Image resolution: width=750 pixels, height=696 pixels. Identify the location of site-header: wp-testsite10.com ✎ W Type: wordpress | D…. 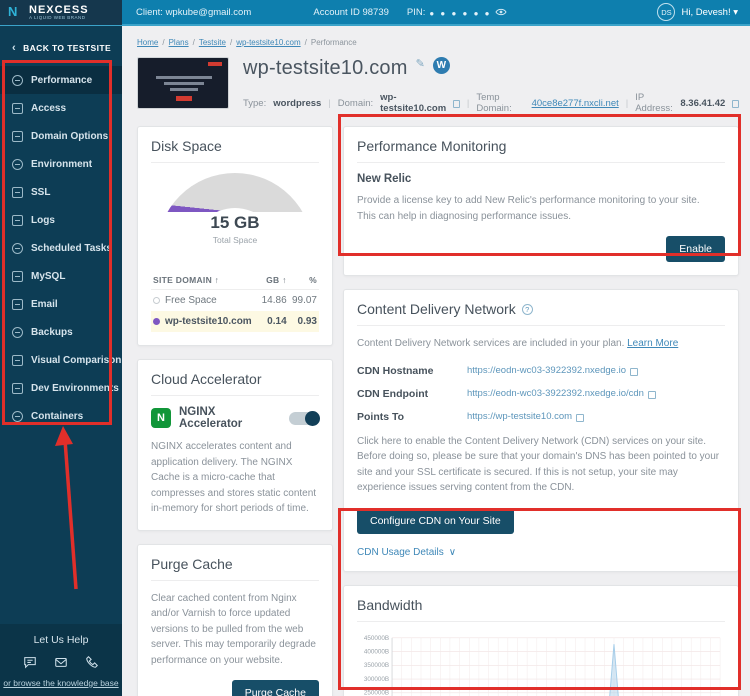
(438, 85).